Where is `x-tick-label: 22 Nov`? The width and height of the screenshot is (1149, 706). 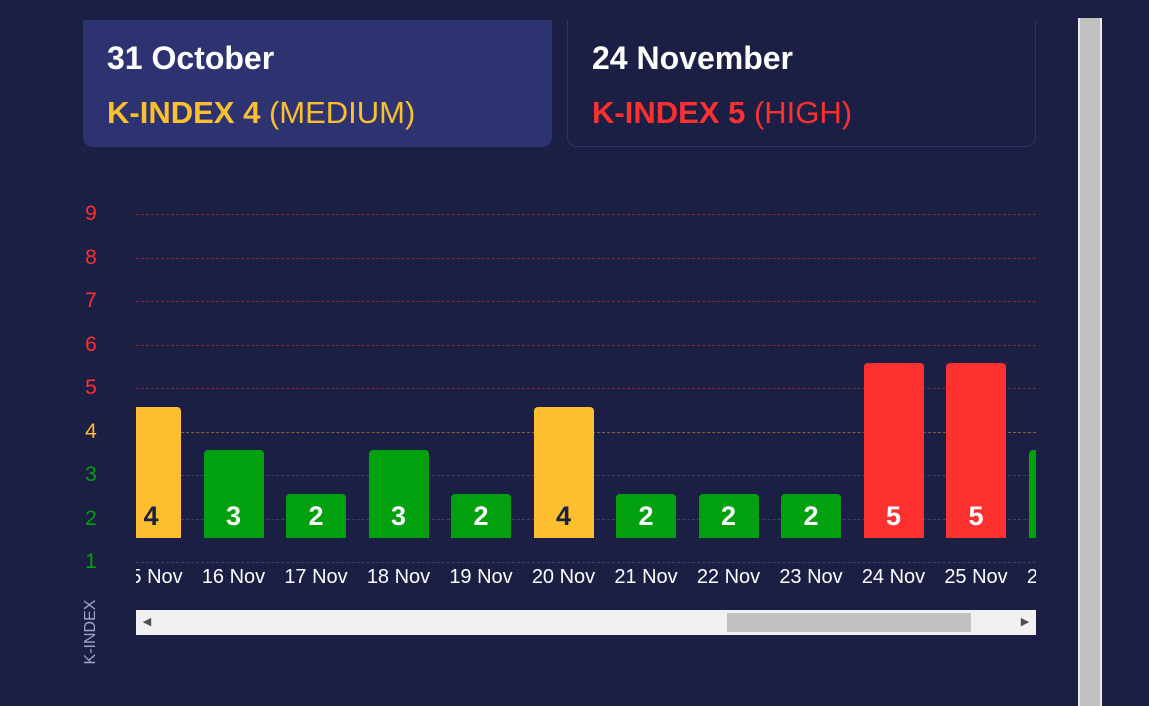 x-tick-label: 22 Nov is located at coordinates (728, 577).